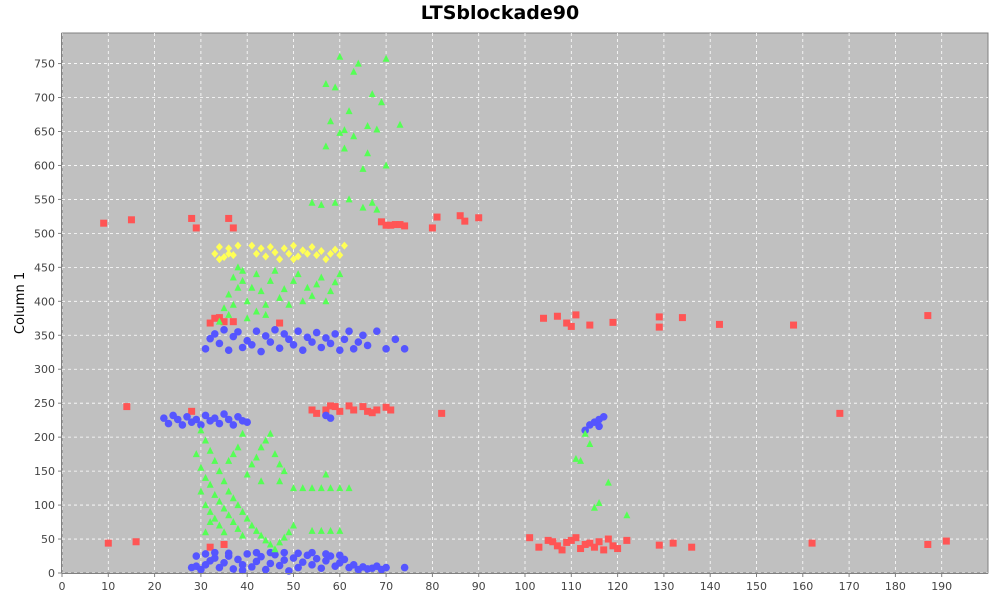 This screenshot has height=600, width=1000. I want to click on x-tick-label: 30, so click(201, 586).